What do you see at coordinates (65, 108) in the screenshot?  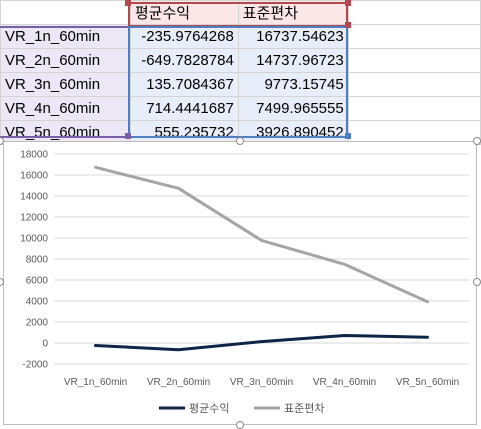 I see `row-label-cell: VR_4n_60min` at bounding box center [65, 108].